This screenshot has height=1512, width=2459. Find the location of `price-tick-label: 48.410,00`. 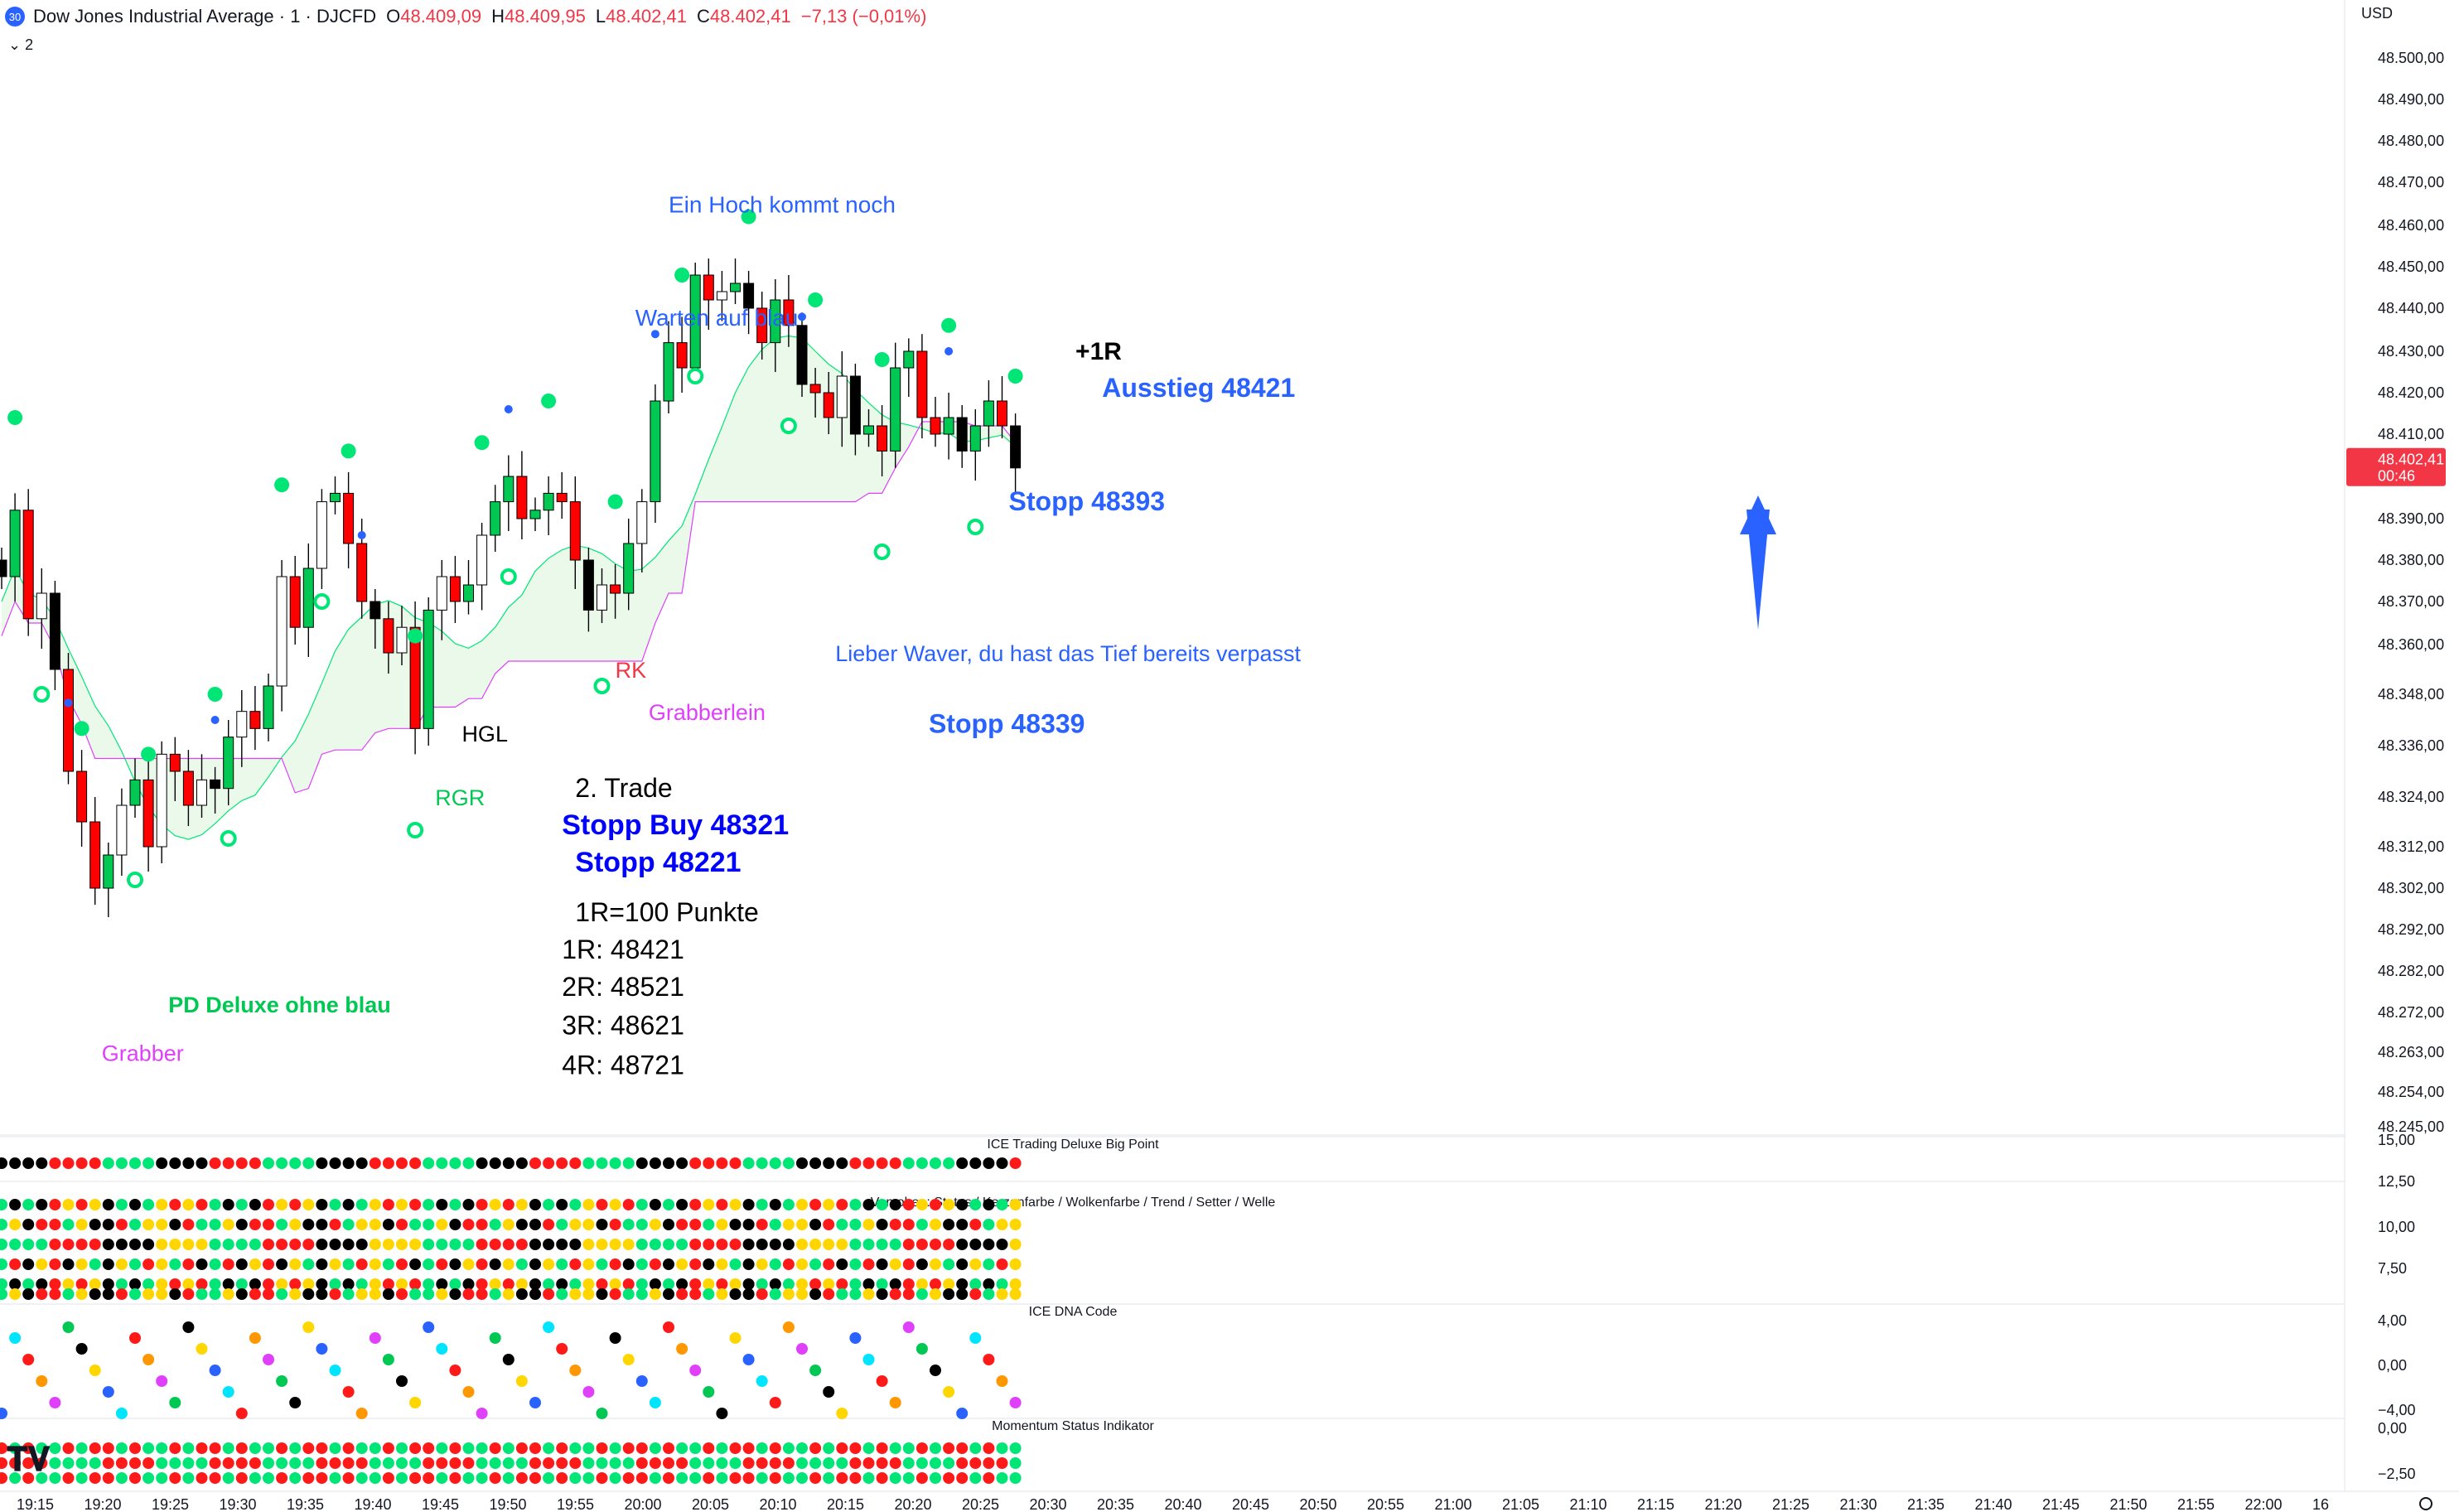

price-tick-label: 48.410,00 is located at coordinates (2411, 434).